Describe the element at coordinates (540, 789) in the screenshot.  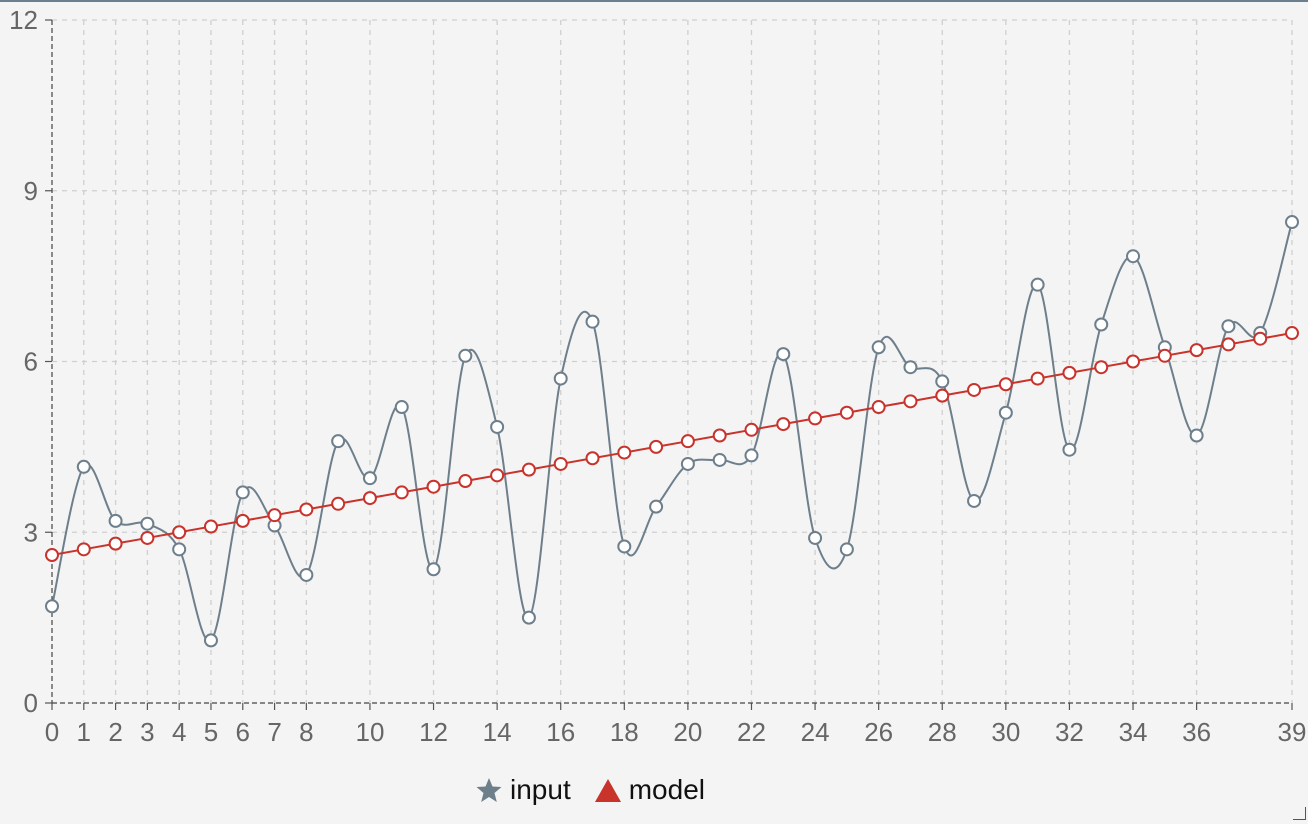
I see `legend-label-input: input` at that location.